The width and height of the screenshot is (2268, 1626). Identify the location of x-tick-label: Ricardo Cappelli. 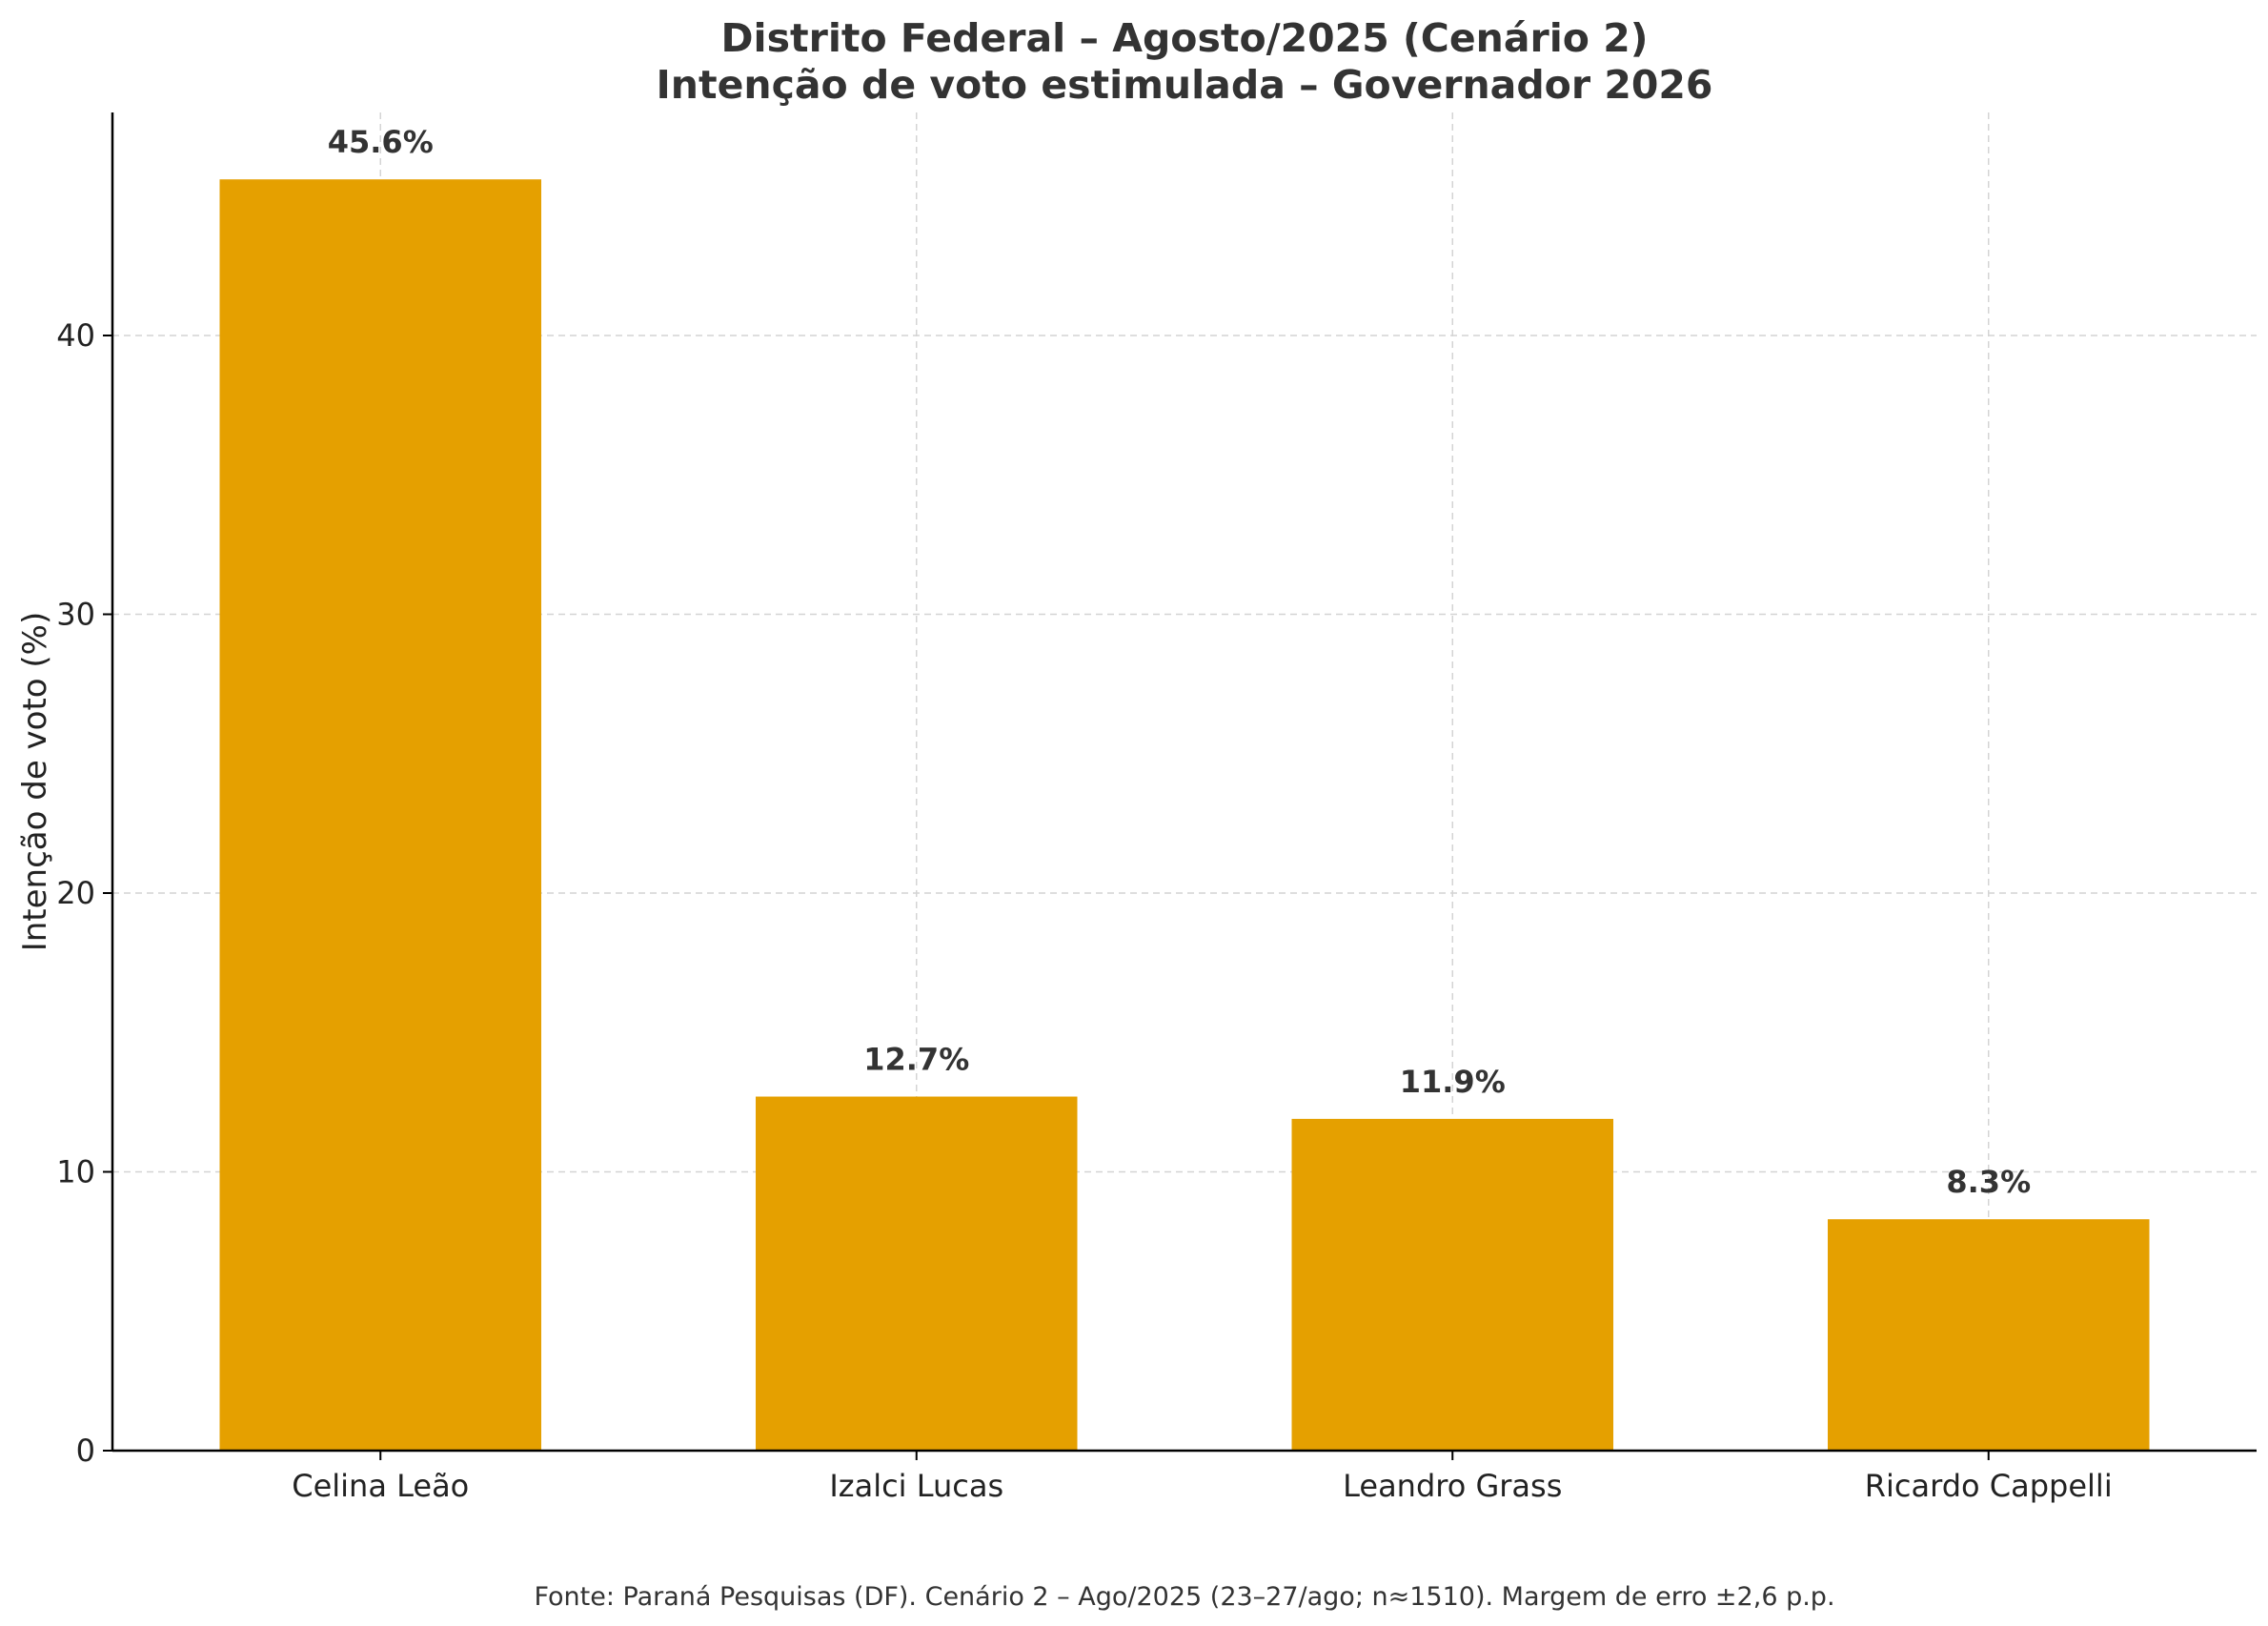
(1989, 1486).